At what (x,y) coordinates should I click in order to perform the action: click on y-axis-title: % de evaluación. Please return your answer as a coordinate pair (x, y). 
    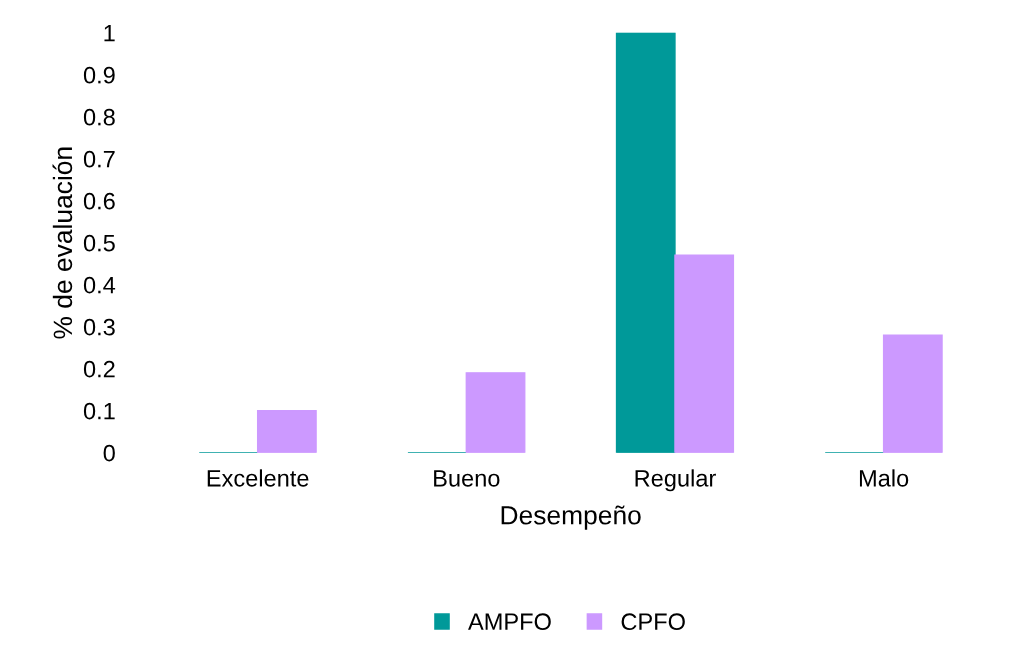
    Looking at the image, I should click on (62, 243).